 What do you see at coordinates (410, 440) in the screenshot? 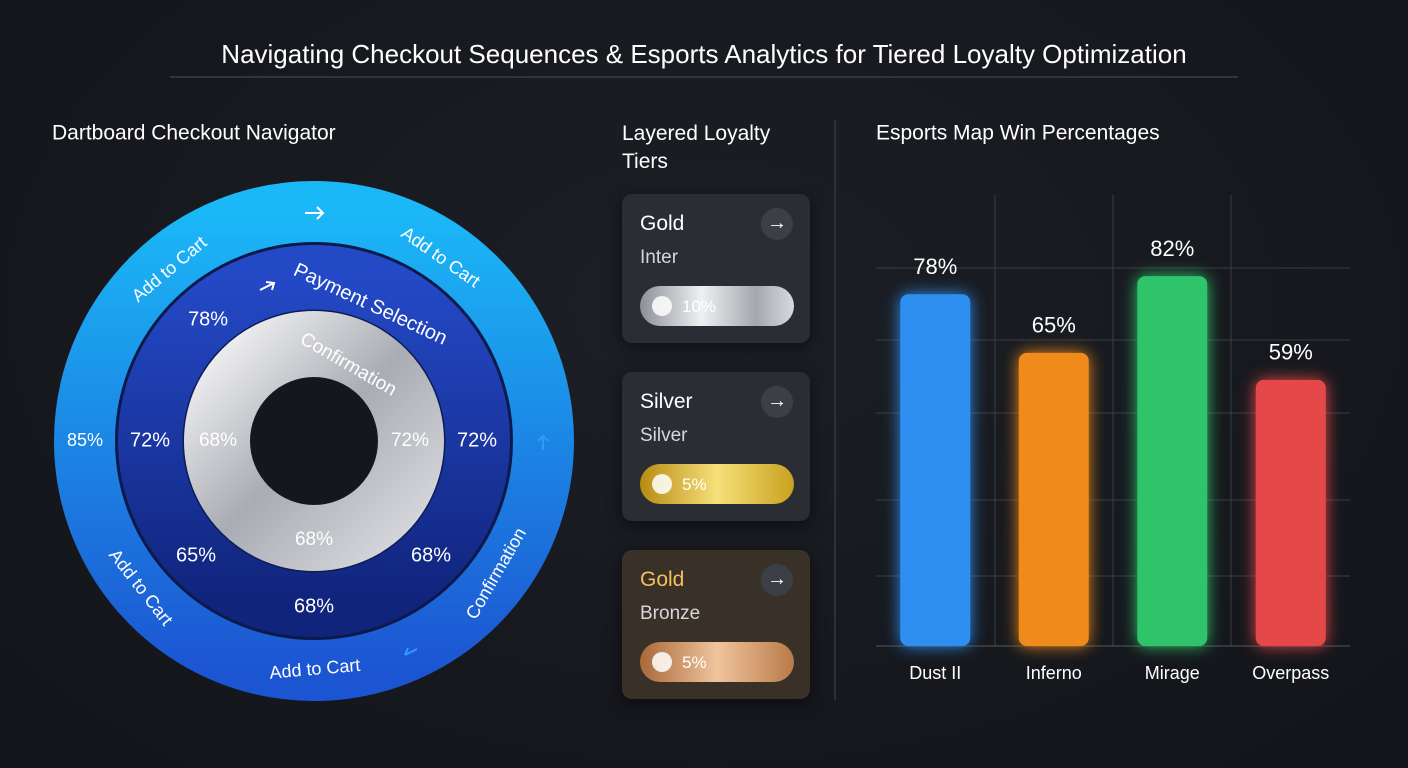
I see `inner-ring-label: 72%` at bounding box center [410, 440].